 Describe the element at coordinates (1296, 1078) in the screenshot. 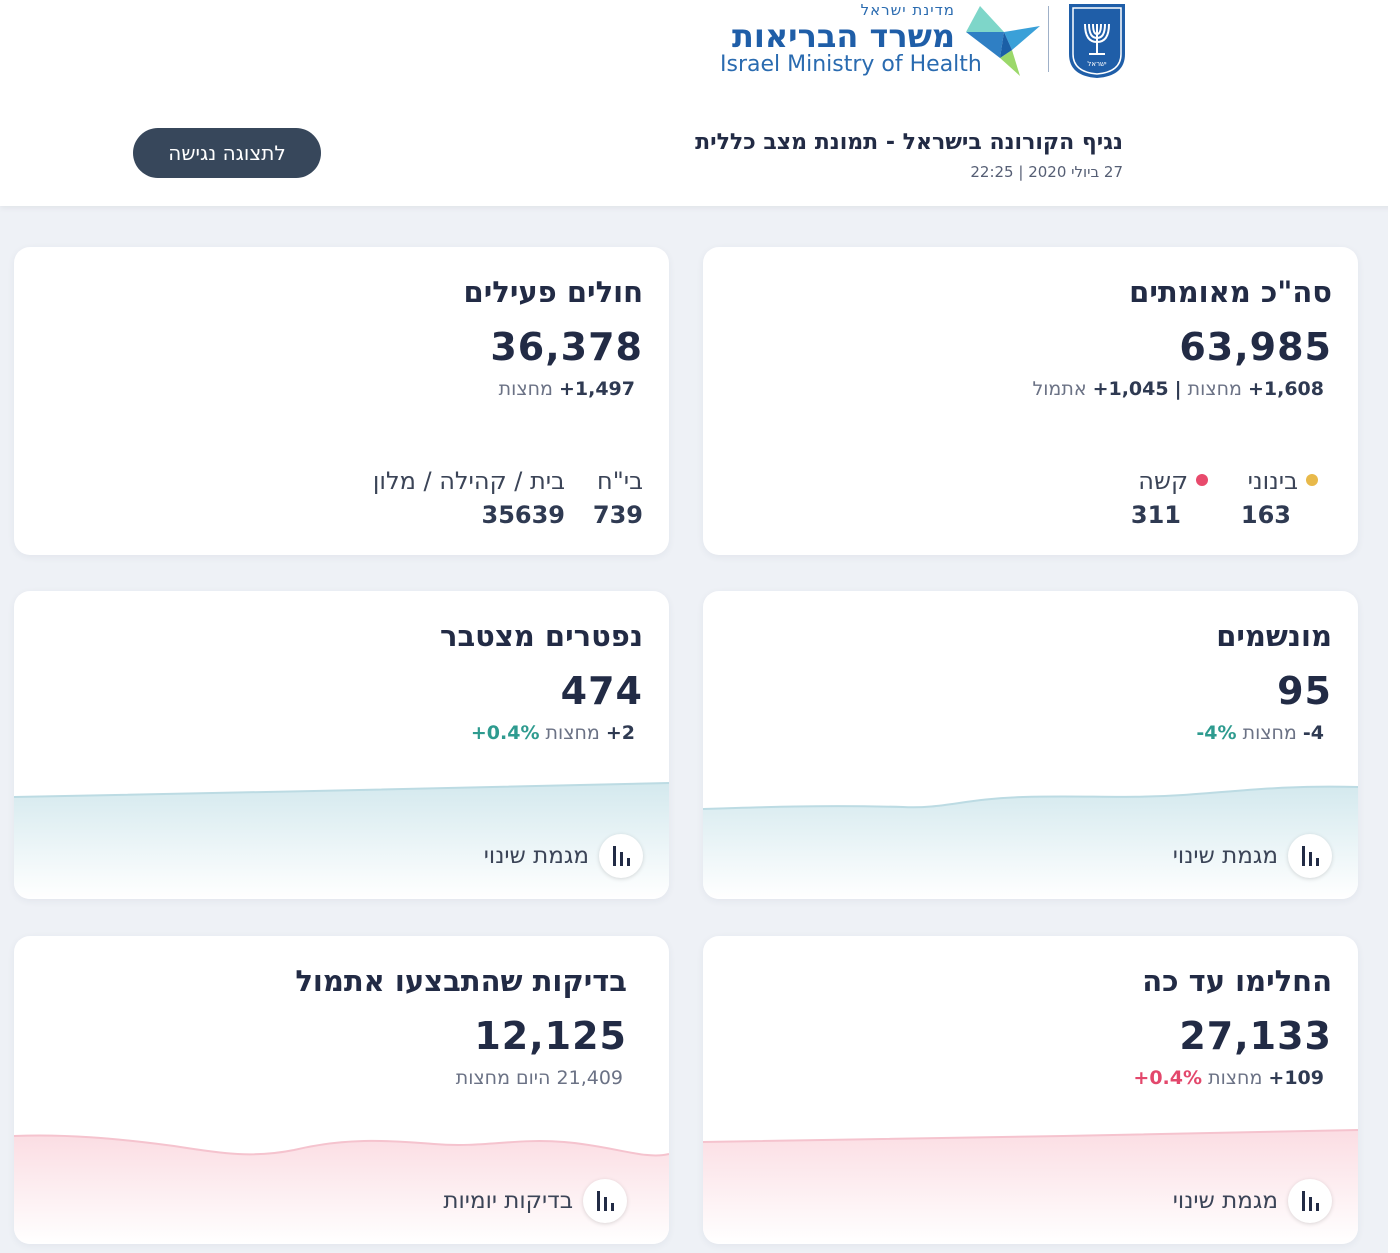

I see `recovered-change-value: +109` at that location.